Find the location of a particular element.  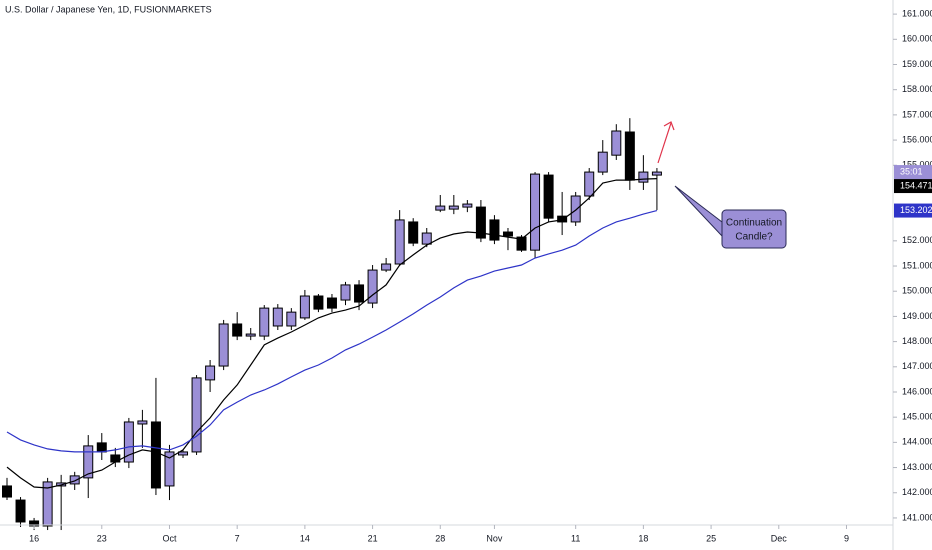

arrow-head is located at coordinates (669, 126).